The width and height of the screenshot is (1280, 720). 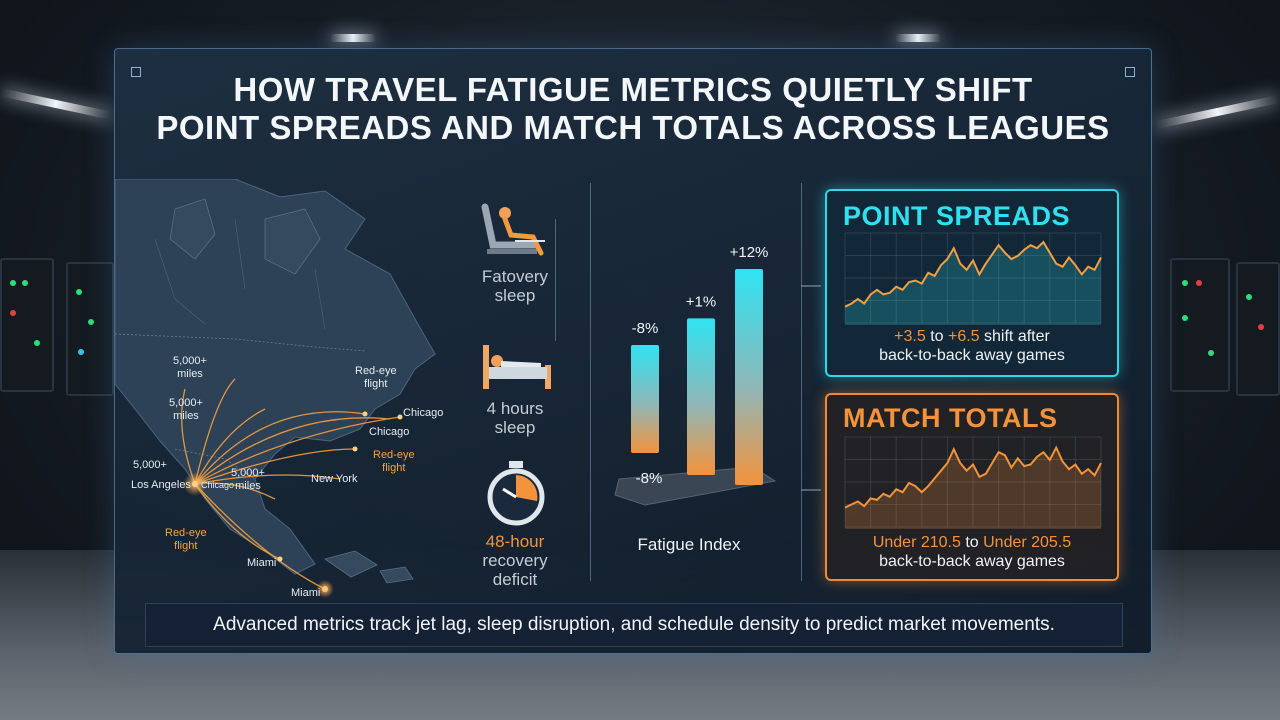 I want to click on fatigue-base-label: -8%, so click(x=649, y=478).